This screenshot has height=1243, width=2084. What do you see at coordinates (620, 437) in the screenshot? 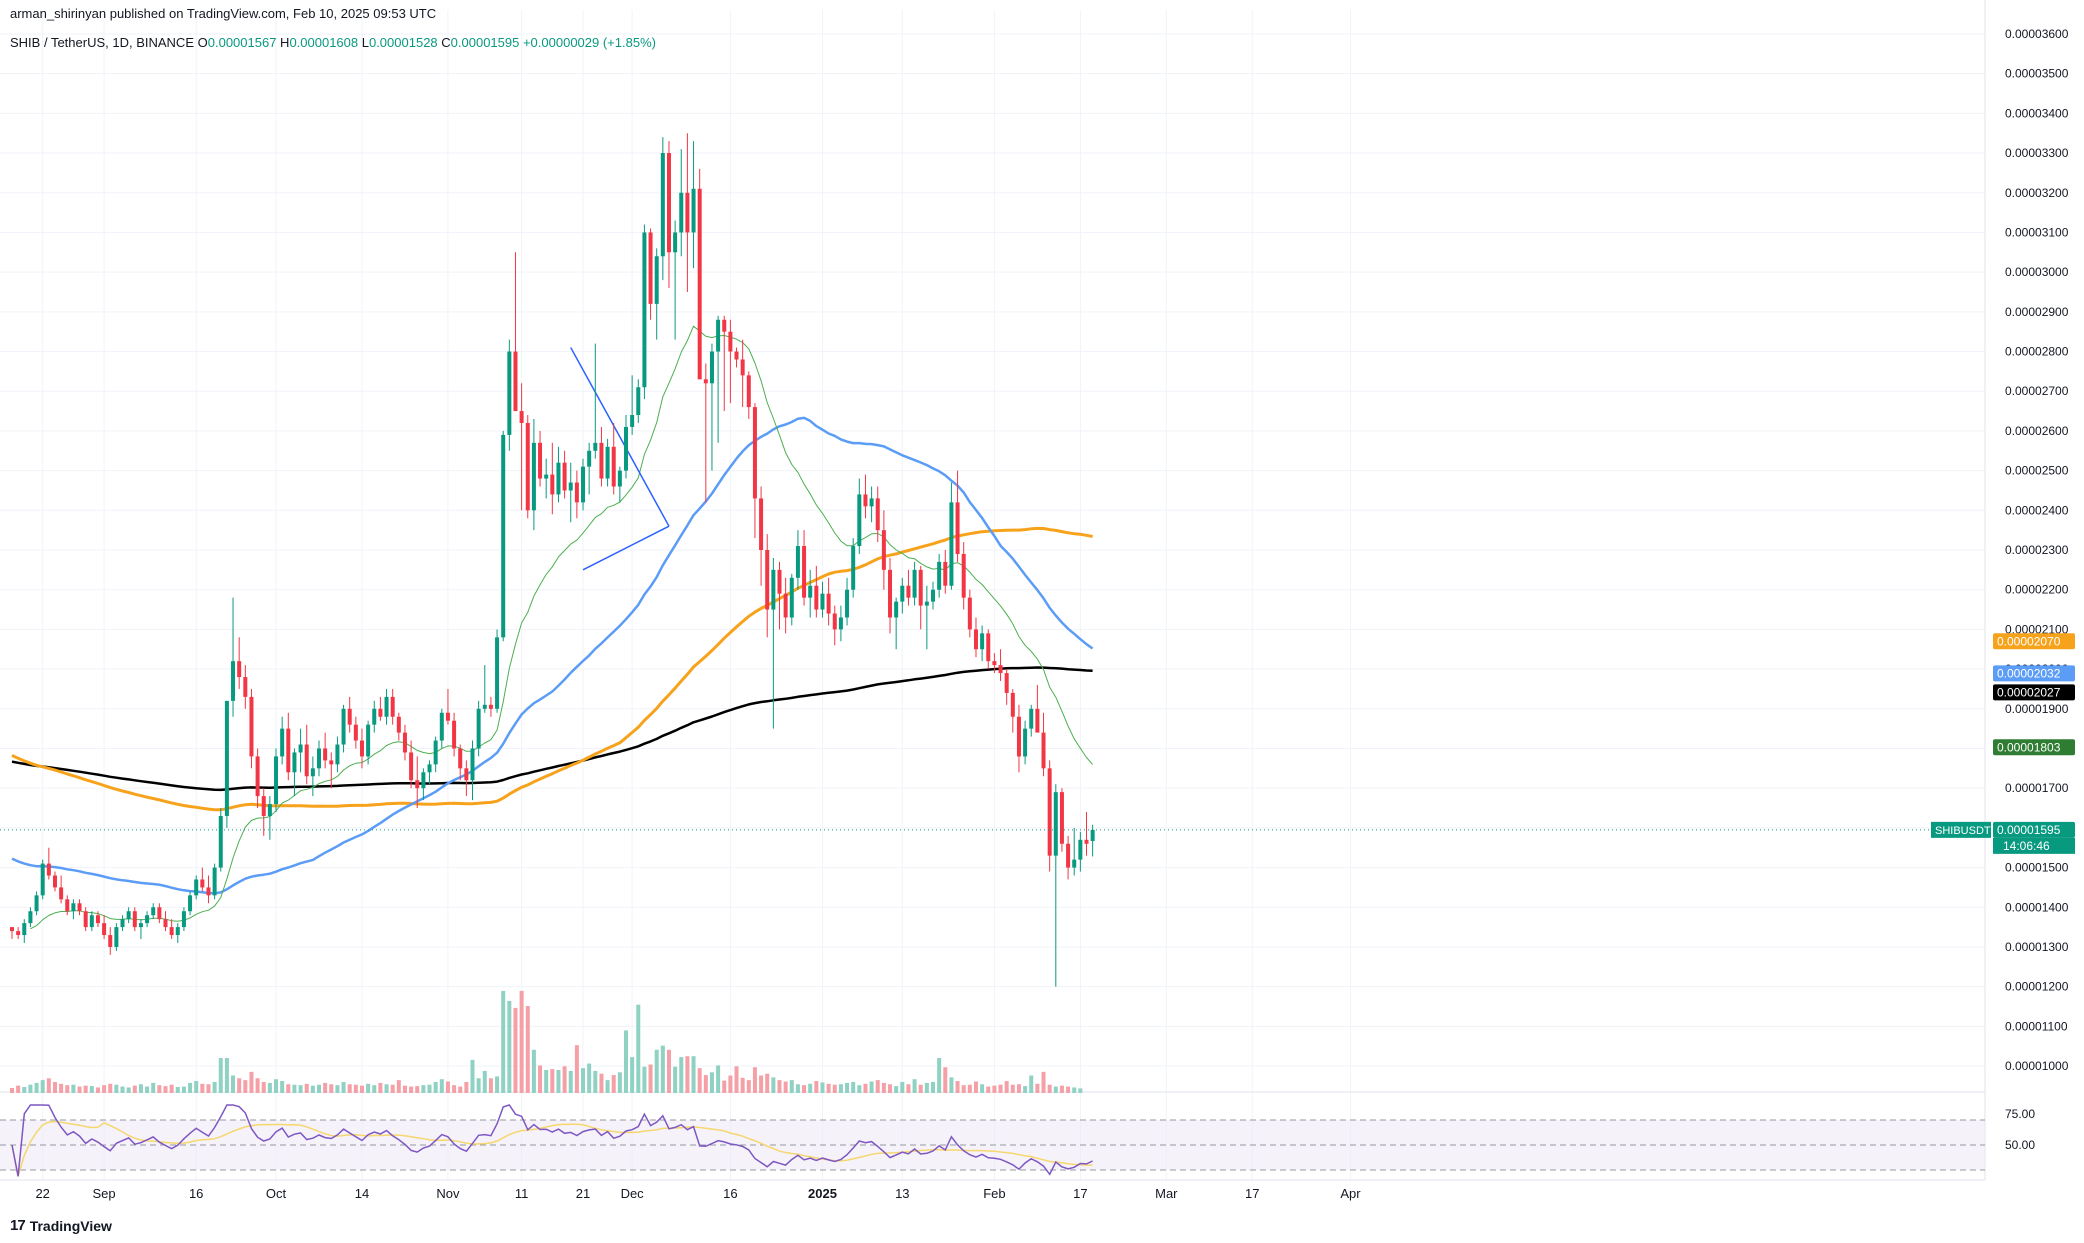
I see `trendline-upper` at bounding box center [620, 437].